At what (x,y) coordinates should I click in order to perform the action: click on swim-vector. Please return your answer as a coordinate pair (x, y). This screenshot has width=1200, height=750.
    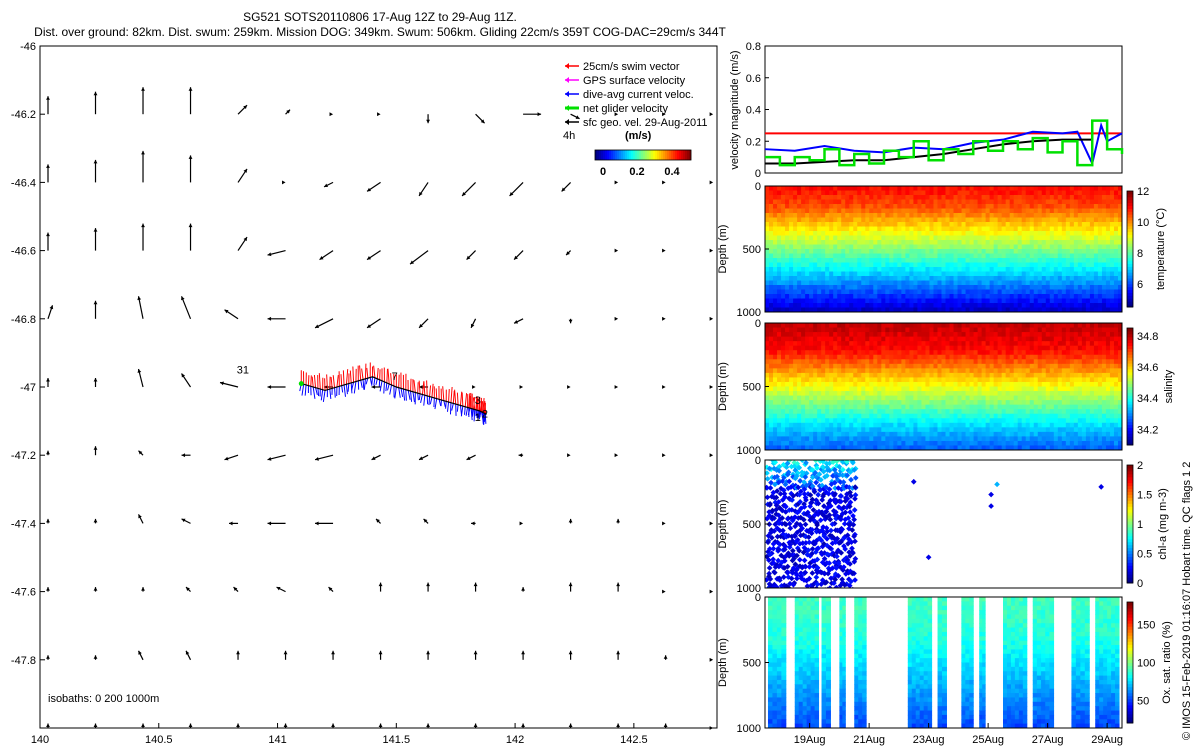
    Looking at the image, I should click on (414, 386).